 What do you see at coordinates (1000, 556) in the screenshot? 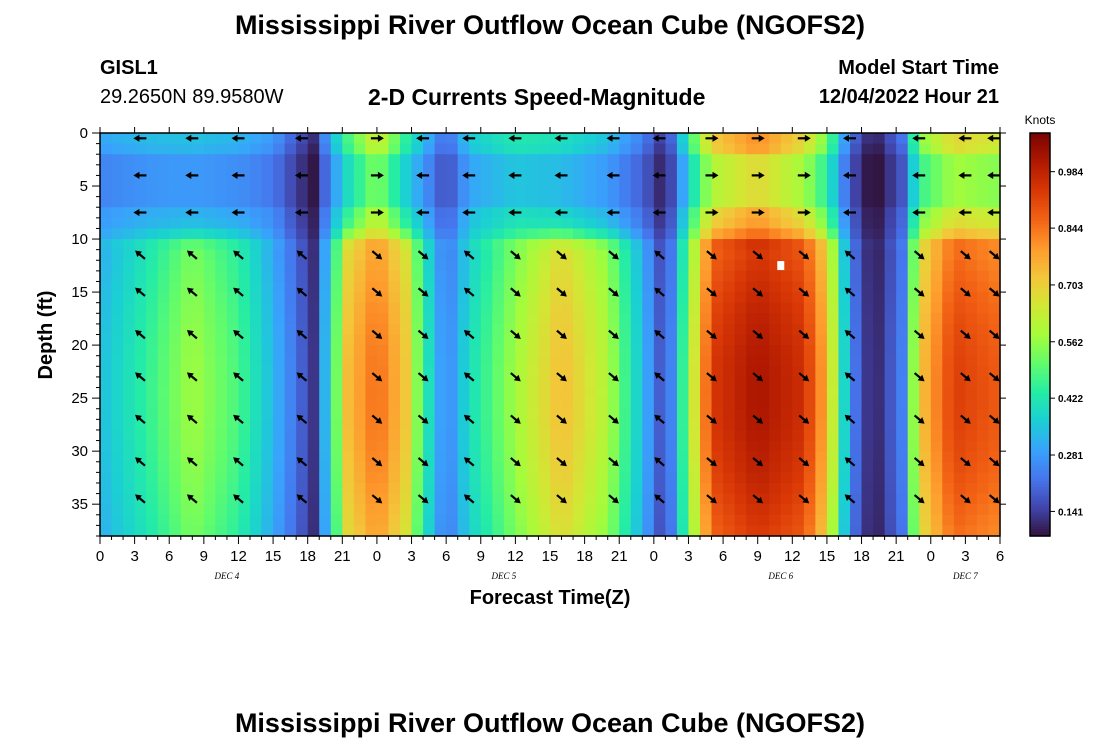
I see `x-tick-label: 6` at bounding box center [1000, 556].